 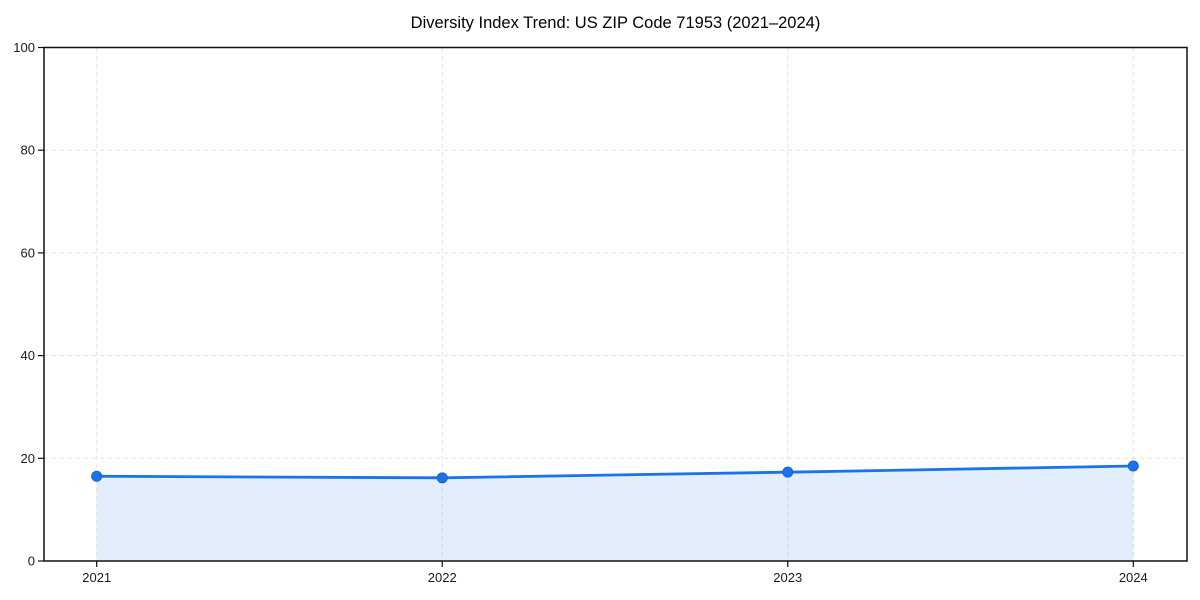 What do you see at coordinates (31, 561) in the screenshot?
I see `y-axis-tick-label: 0` at bounding box center [31, 561].